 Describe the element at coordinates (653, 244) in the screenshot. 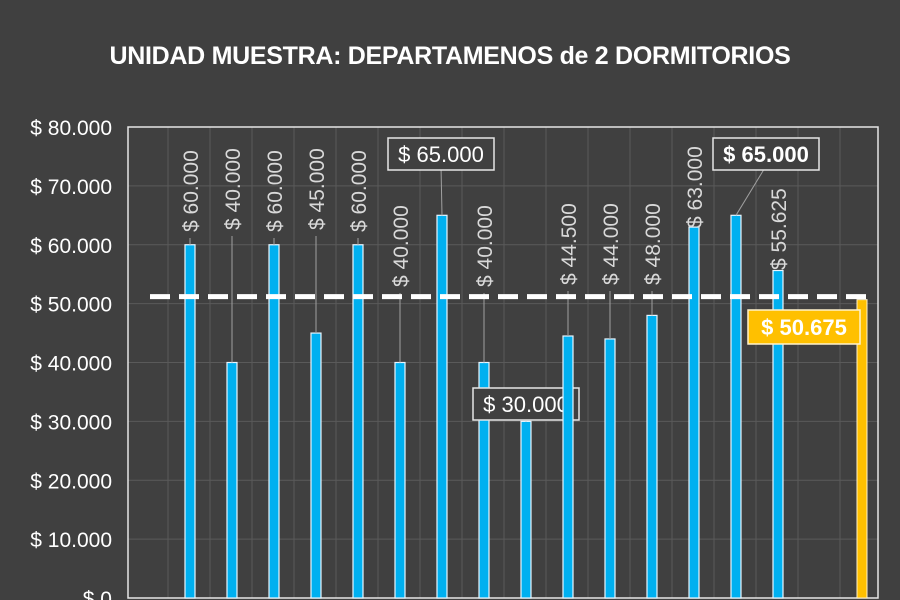

I see `data-label: $ 48.000` at that location.